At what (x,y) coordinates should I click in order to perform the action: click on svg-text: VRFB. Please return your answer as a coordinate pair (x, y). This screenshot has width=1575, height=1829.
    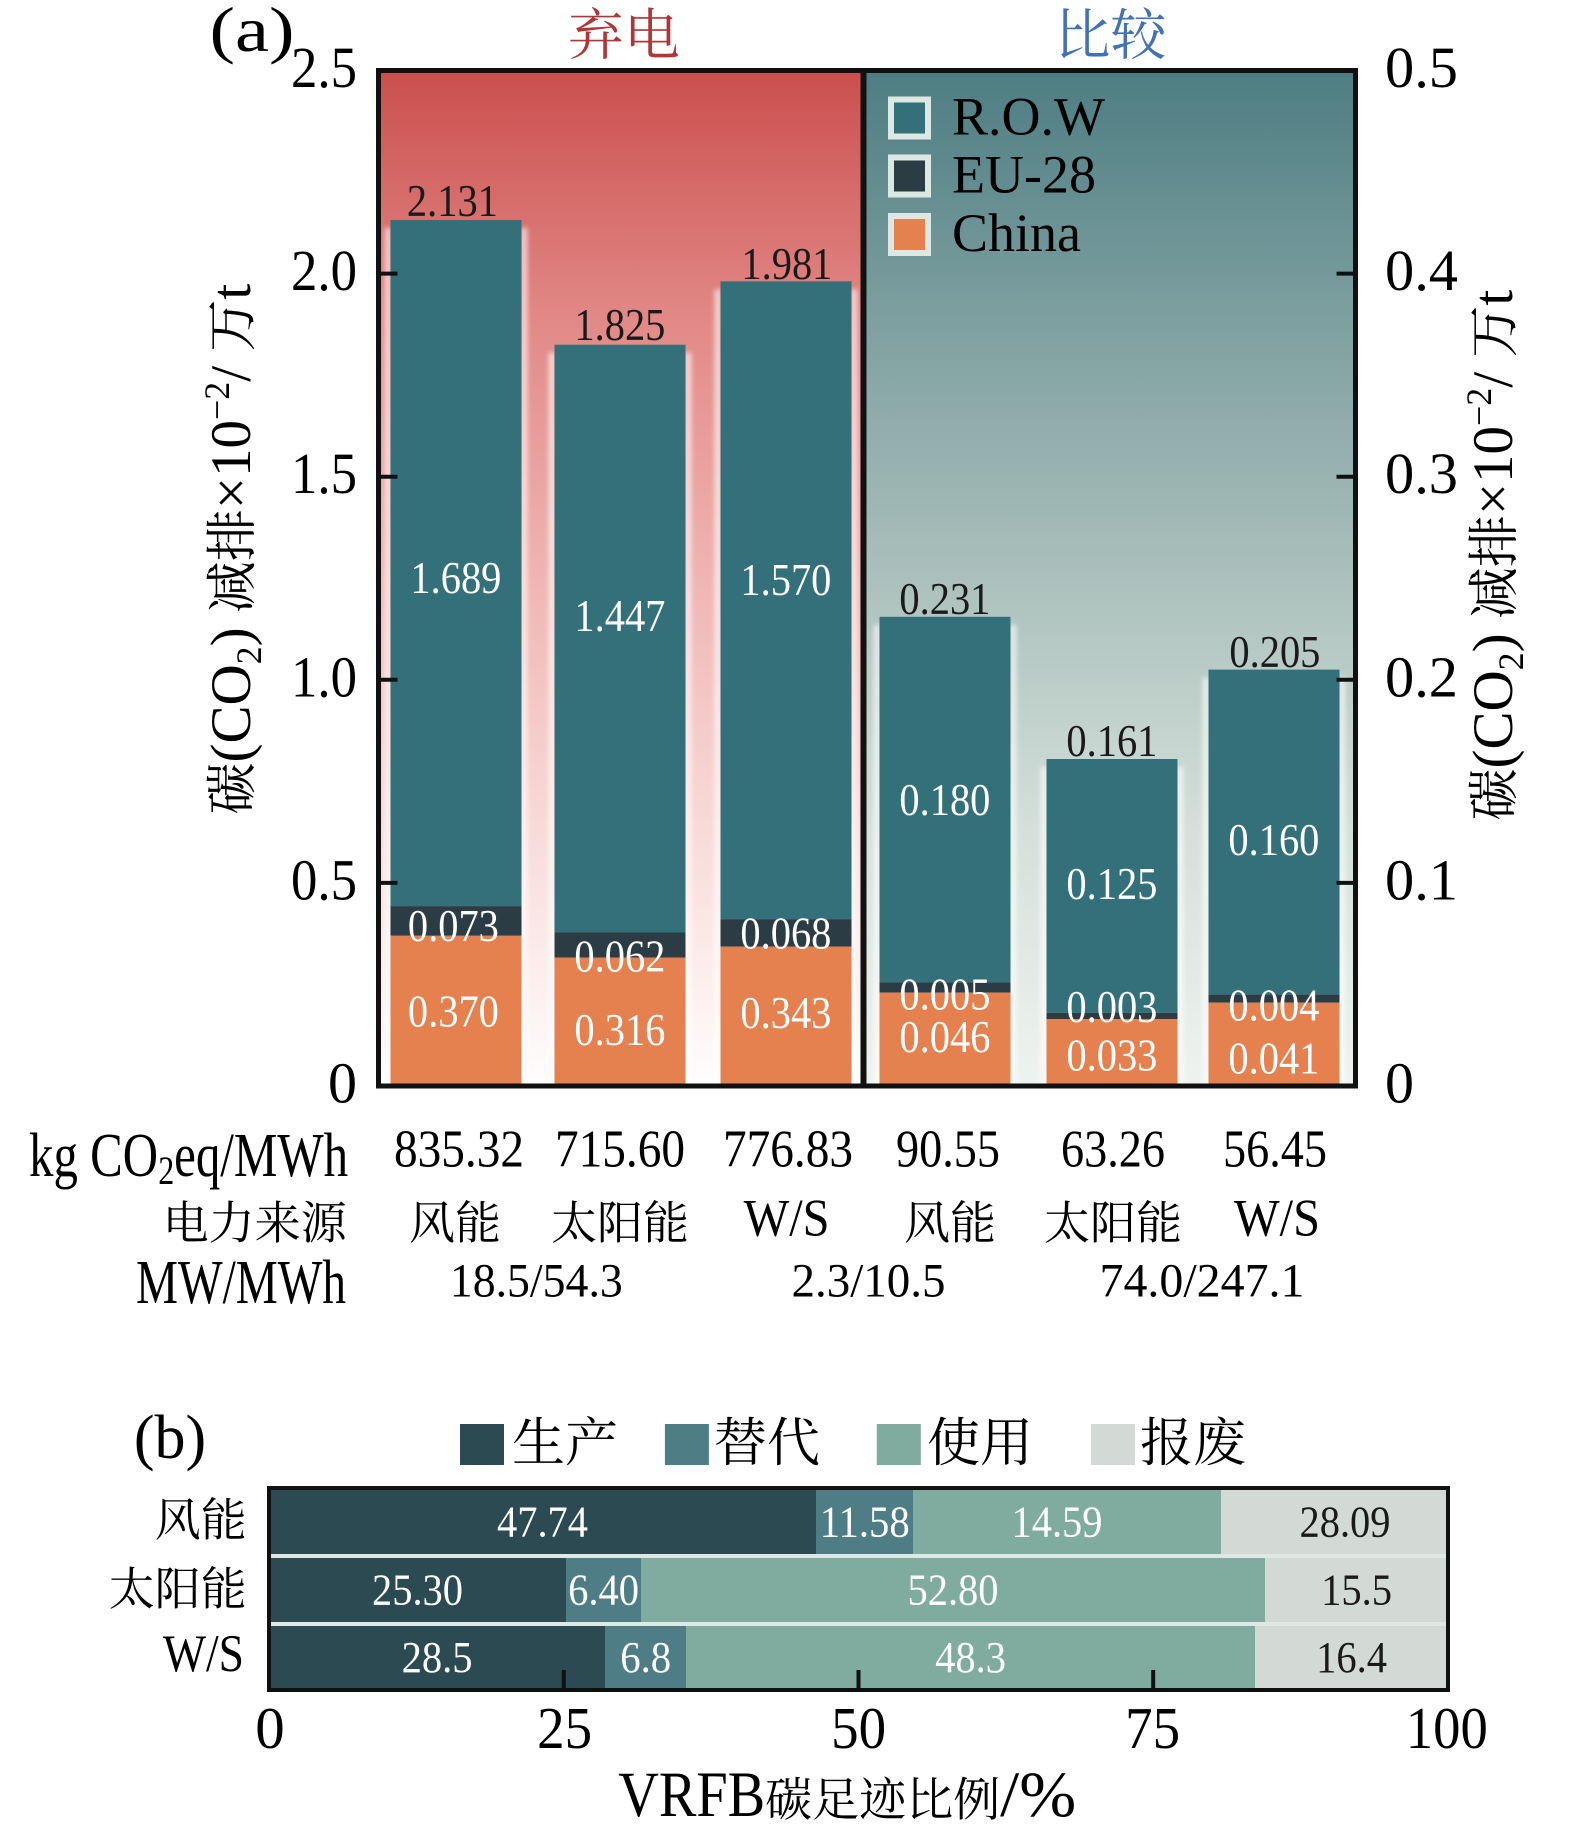
    Looking at the image, I should click on (691, 1794).